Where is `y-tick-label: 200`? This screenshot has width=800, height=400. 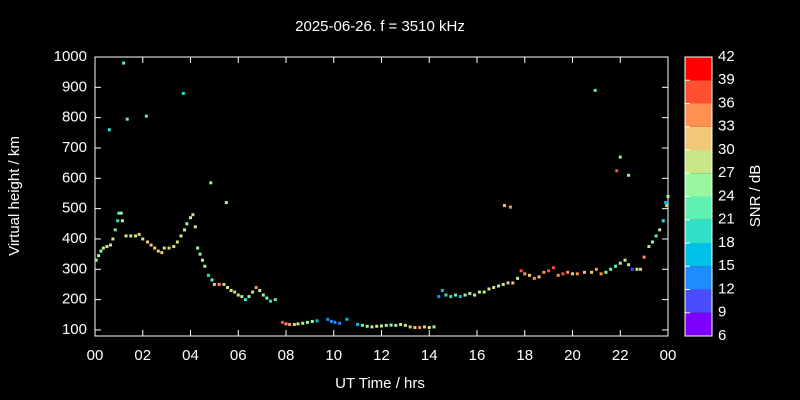 y-tick-label: 200 is located at coordinates (74, 299).